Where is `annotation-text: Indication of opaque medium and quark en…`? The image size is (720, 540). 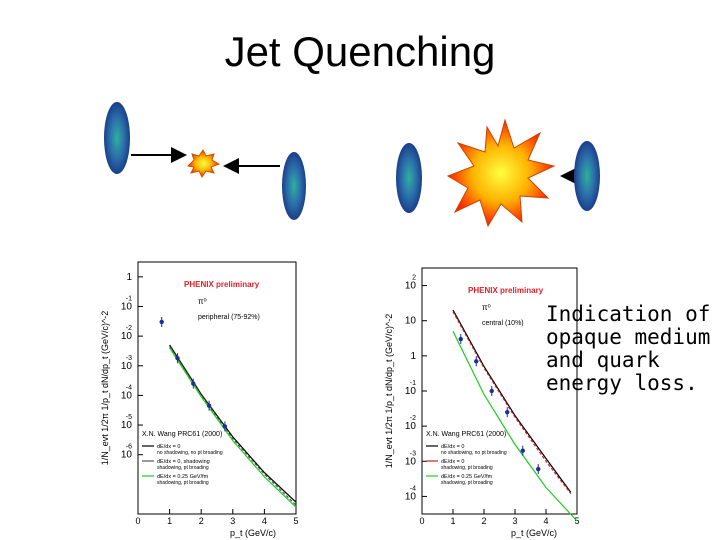
annotation-text: Indication of opaque medium and quark en… is located at coordinates (631, 349).